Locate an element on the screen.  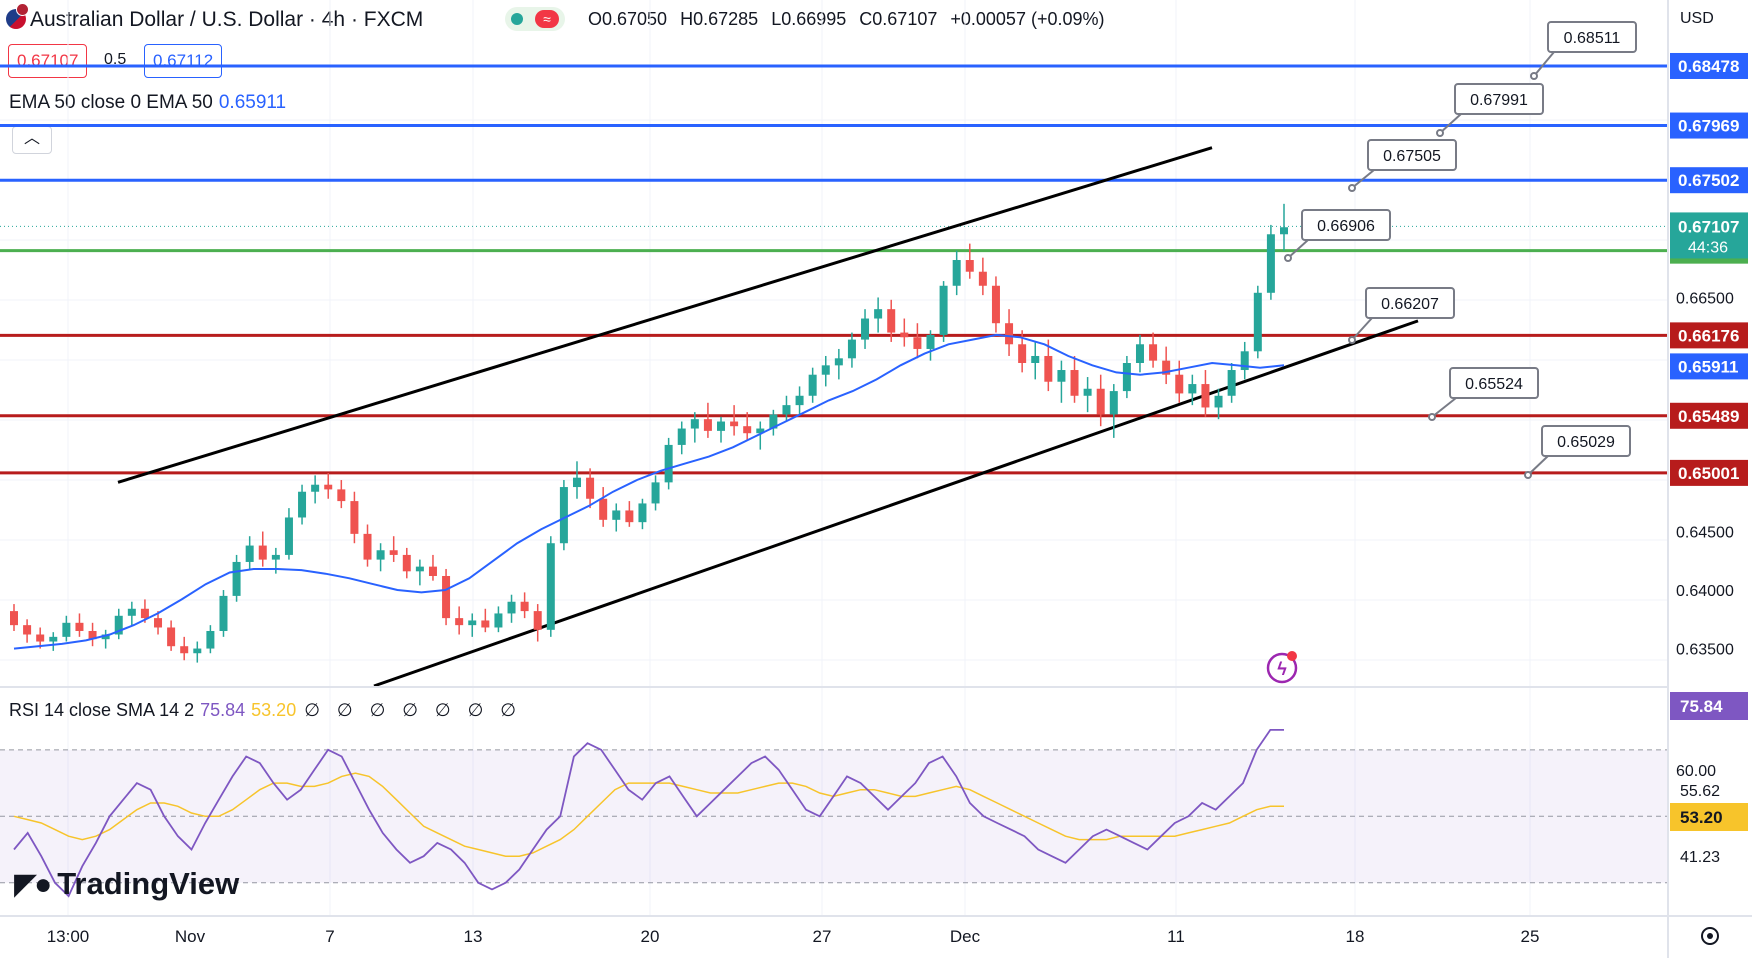
time-tick-label: 13 is located at coordinates (473, 936).